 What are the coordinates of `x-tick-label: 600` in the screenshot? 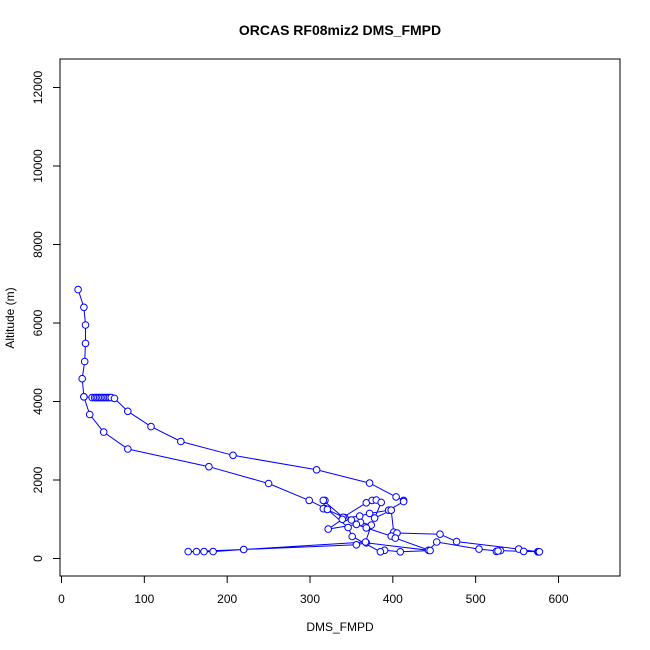 It's located at (558, 599).